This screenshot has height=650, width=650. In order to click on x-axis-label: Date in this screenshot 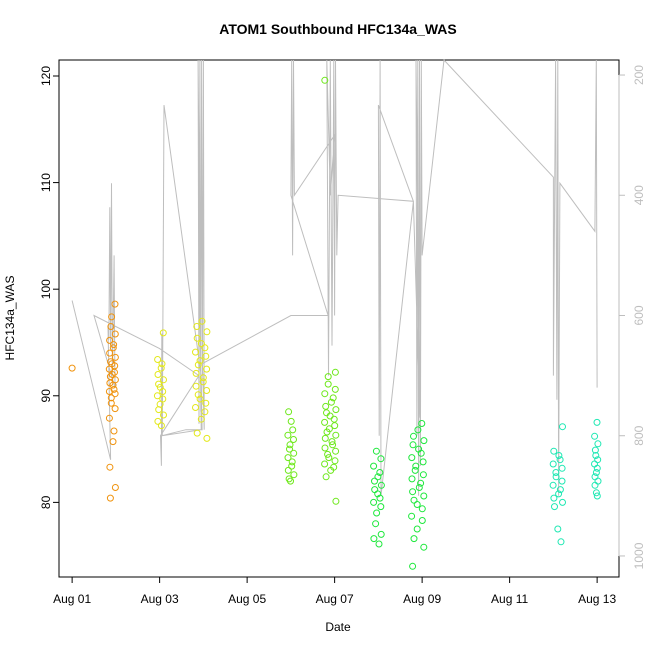, I will do `click(338, 627)`.